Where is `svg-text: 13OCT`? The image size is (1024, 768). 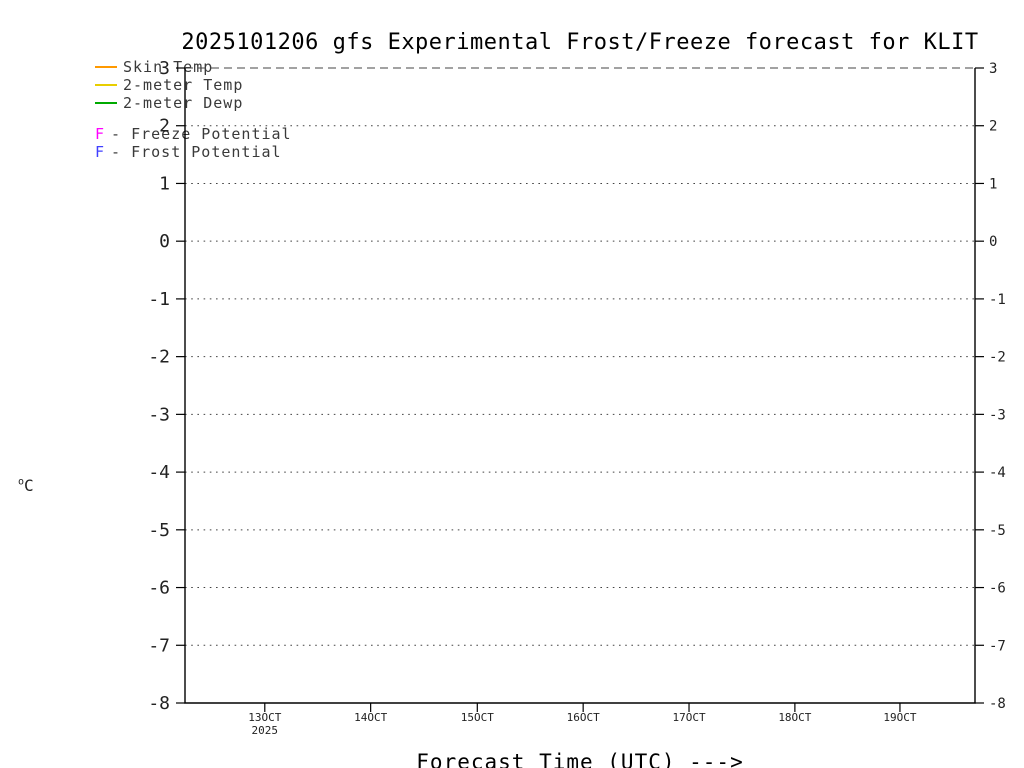 svg-text: 13OCT is located at coordinates (264, 717).